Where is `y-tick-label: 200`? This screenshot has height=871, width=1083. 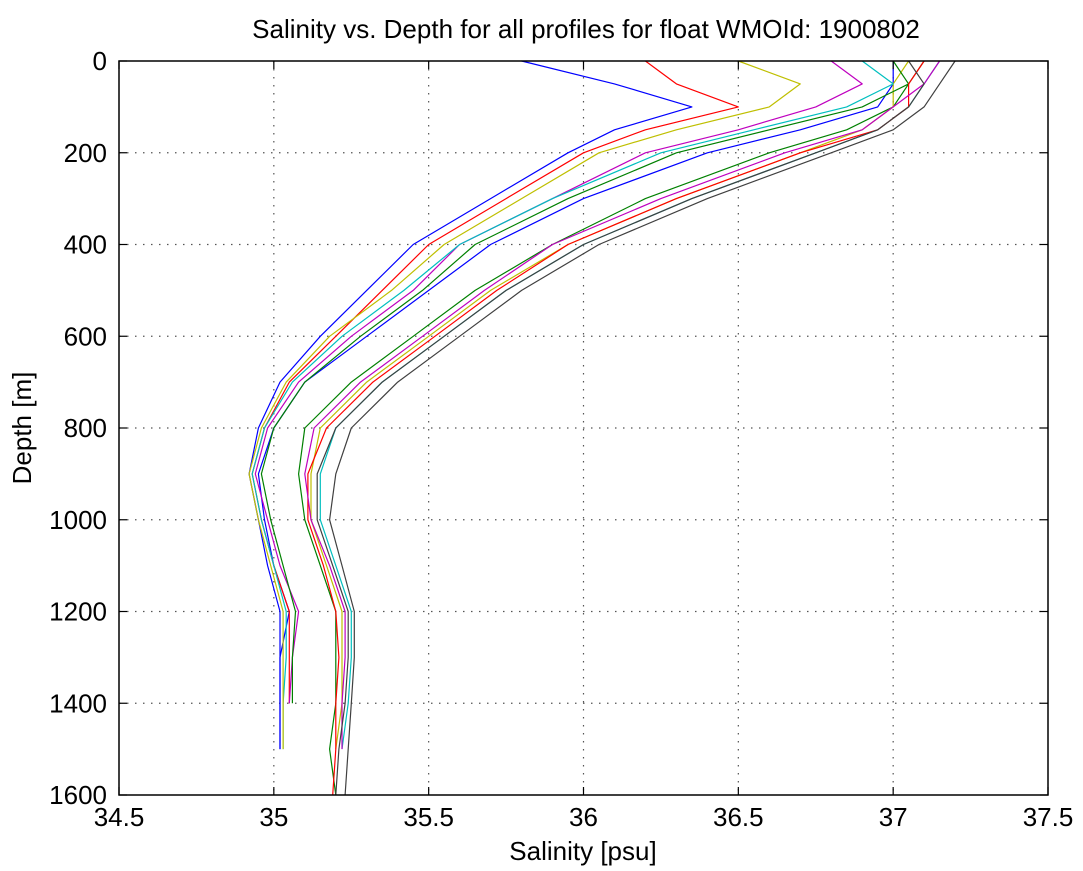 y-tick-label: 200 is located at coordinates (85, 153).